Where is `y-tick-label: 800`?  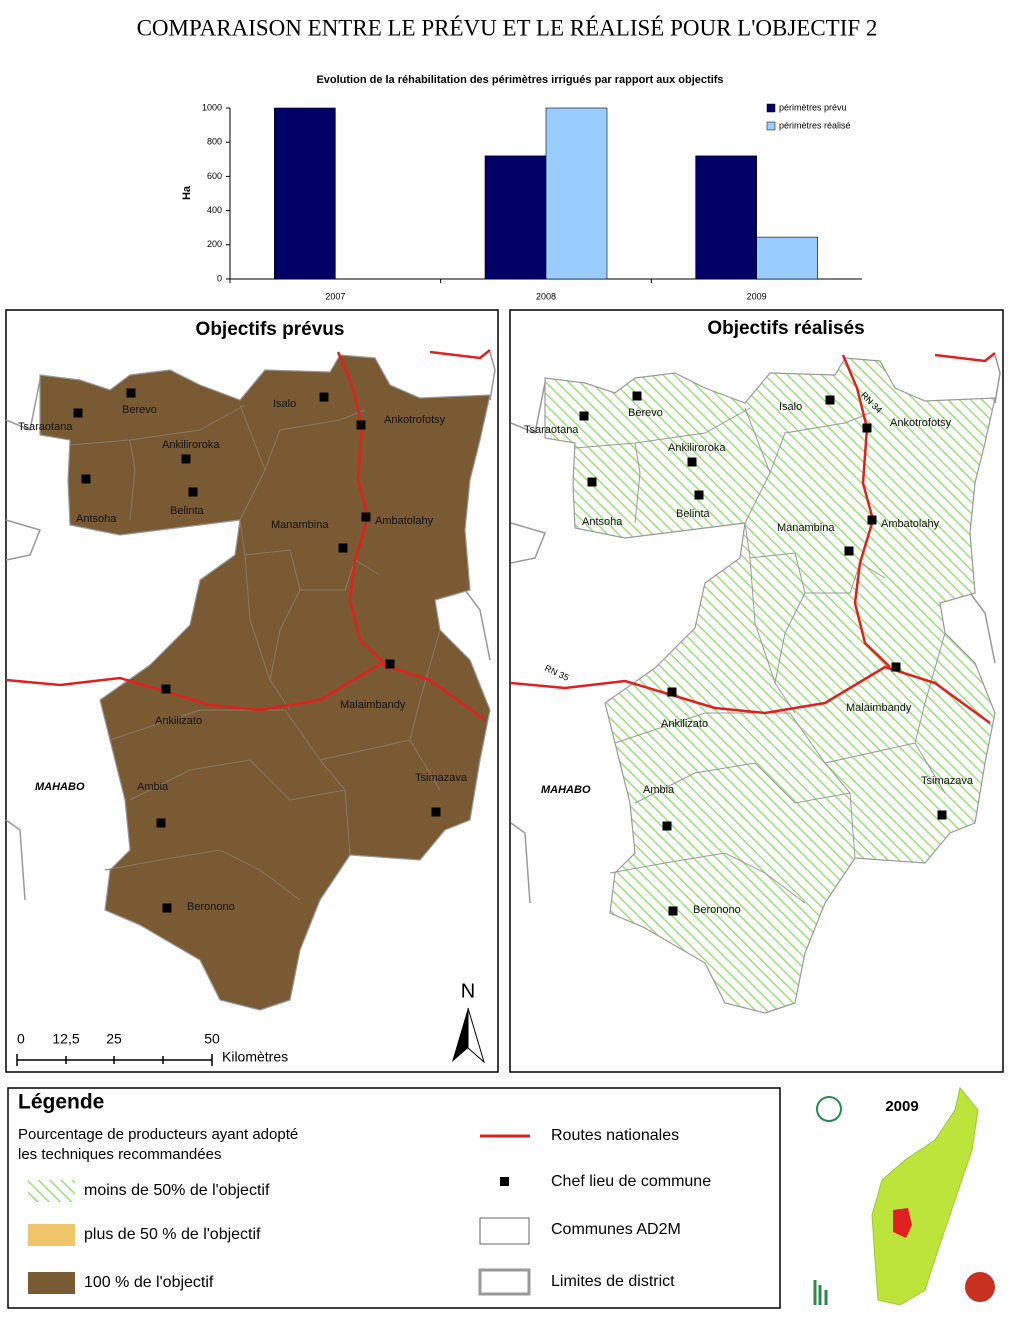 y-tick-label: 800 is located at coordinates (214, 142).